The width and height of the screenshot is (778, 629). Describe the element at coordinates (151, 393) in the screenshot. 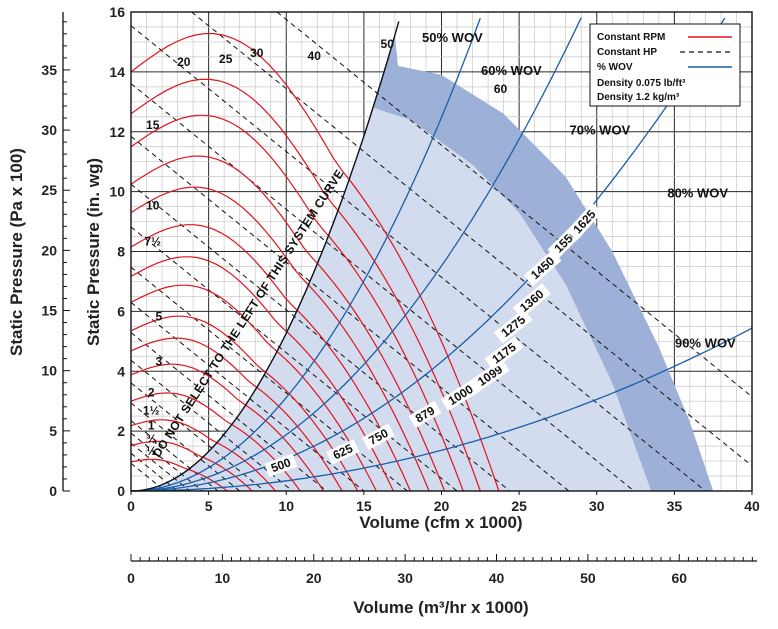

I see `hp-label: 2` at that location.